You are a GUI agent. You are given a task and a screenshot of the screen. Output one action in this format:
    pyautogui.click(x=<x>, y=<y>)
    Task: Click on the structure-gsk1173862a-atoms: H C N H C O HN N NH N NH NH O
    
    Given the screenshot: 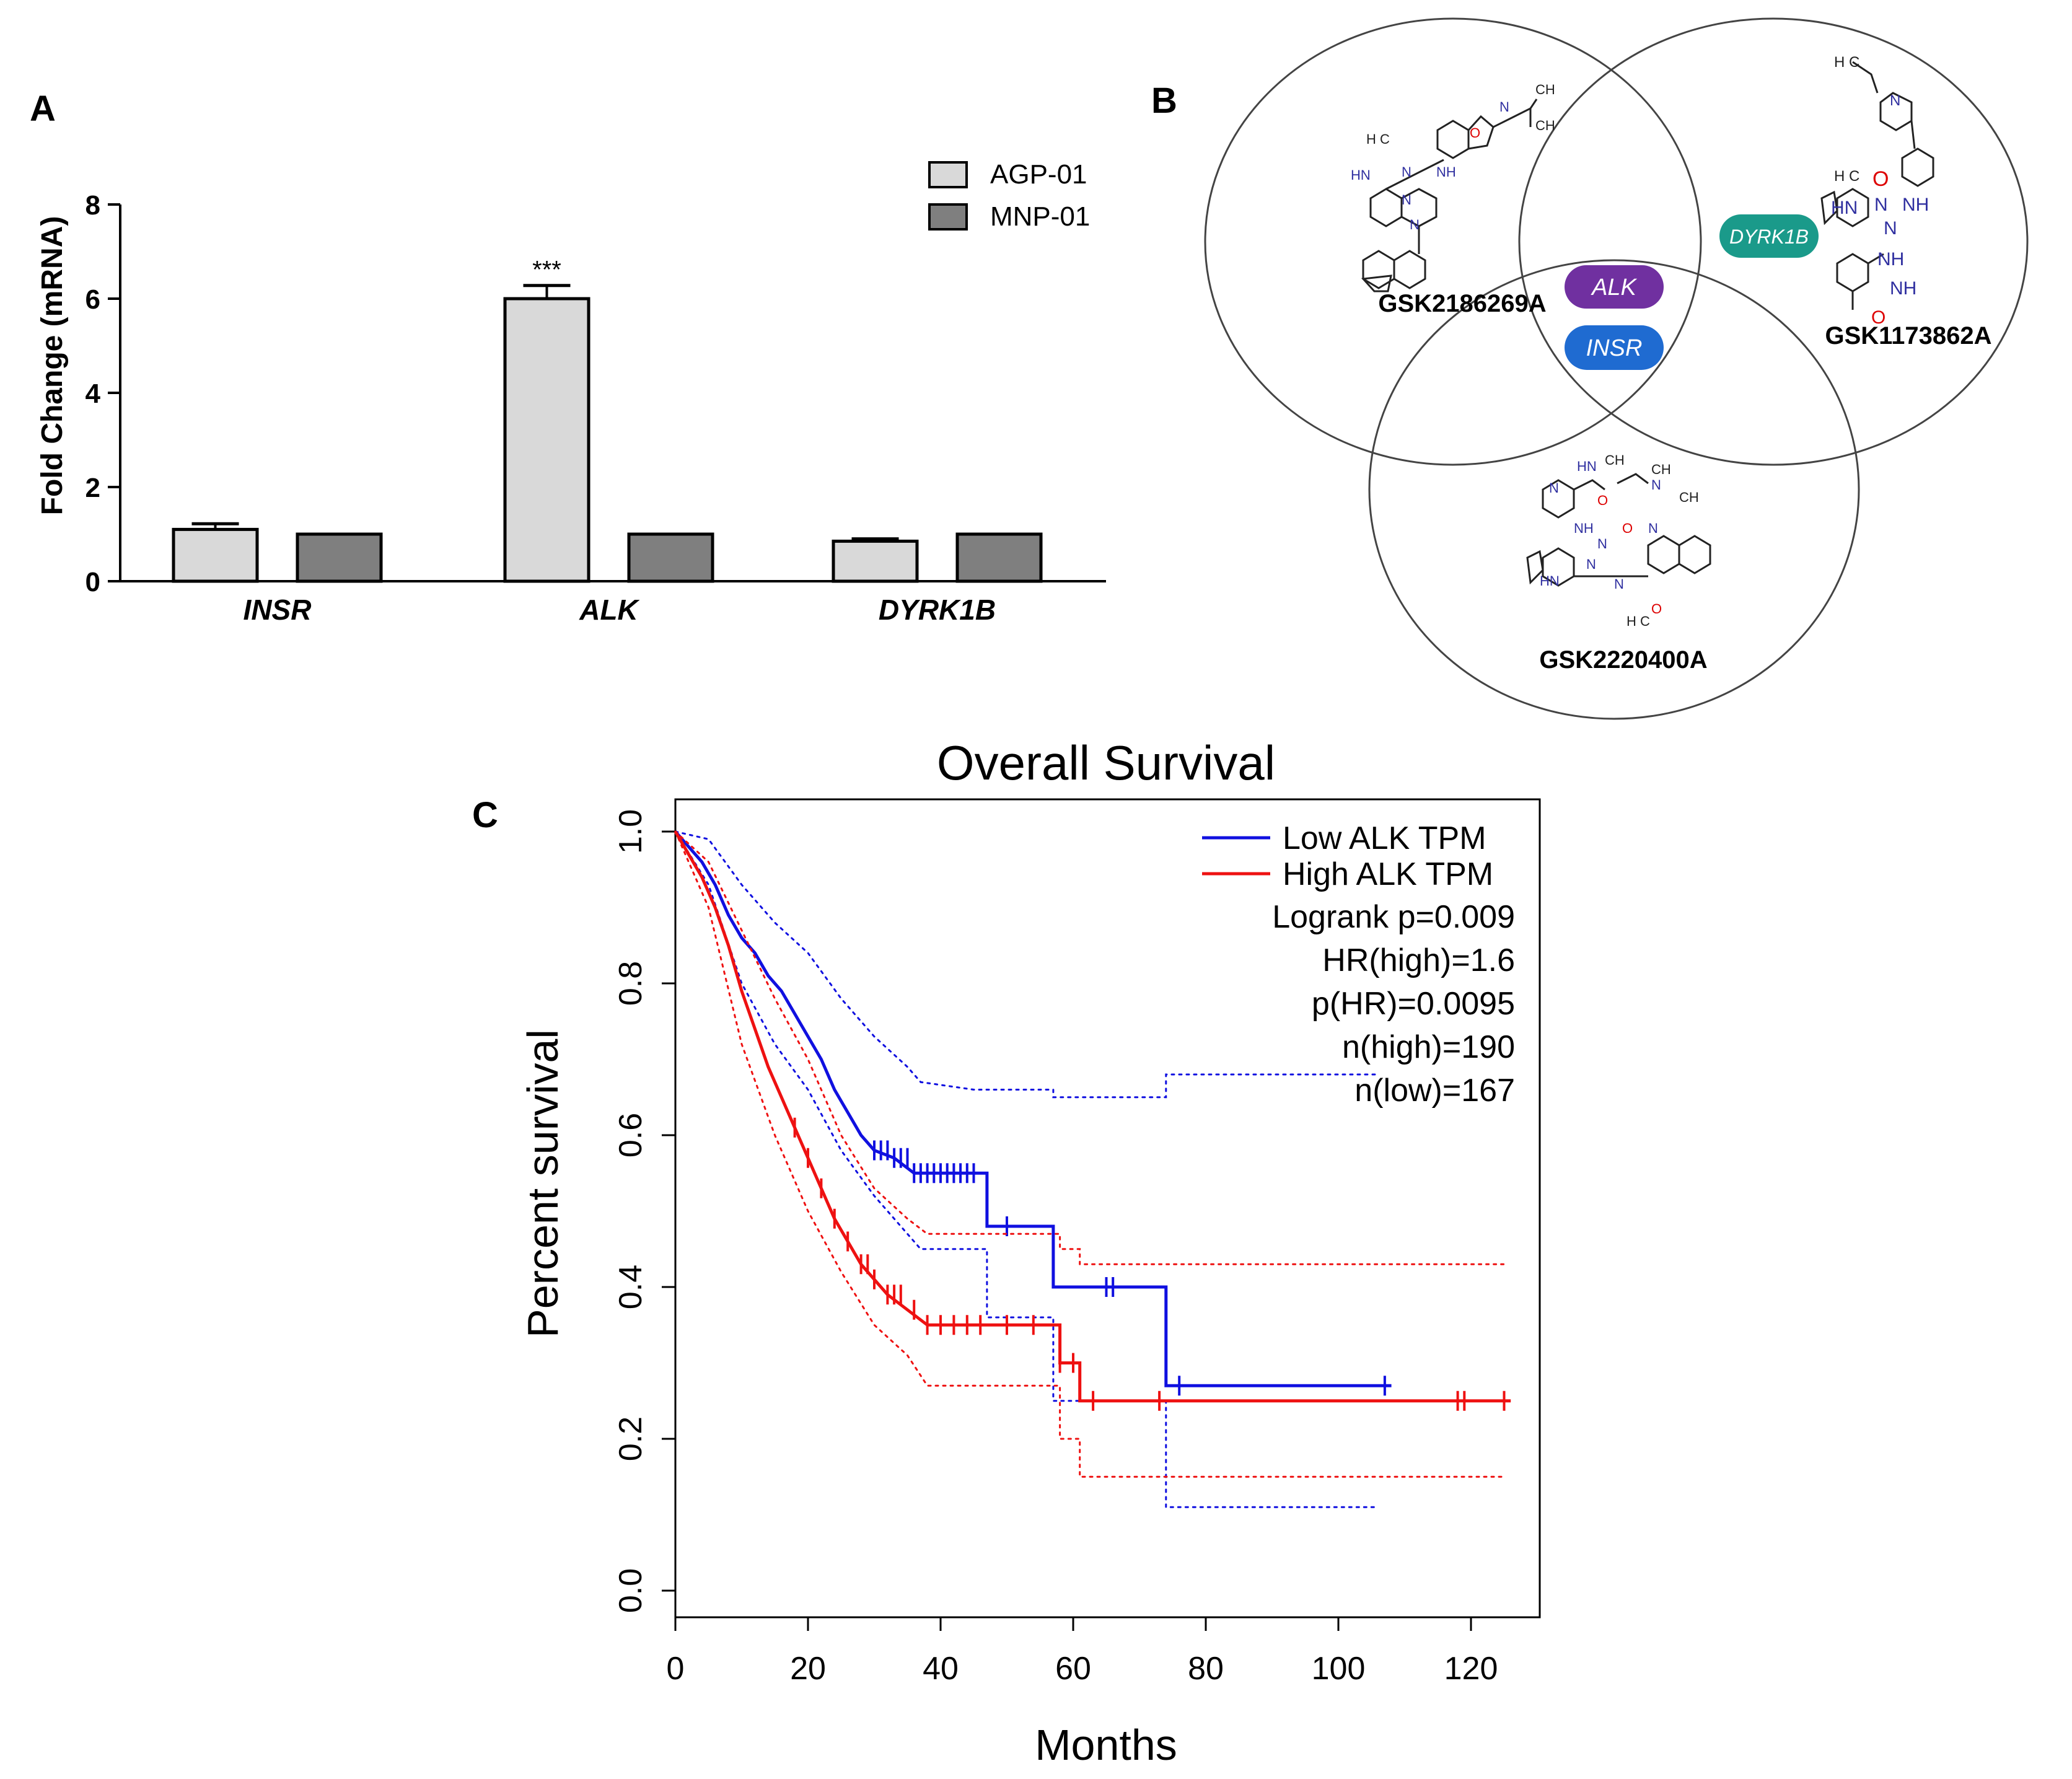 What is the action you would take?
    pyautogui.click(x=1880, y=191)
    